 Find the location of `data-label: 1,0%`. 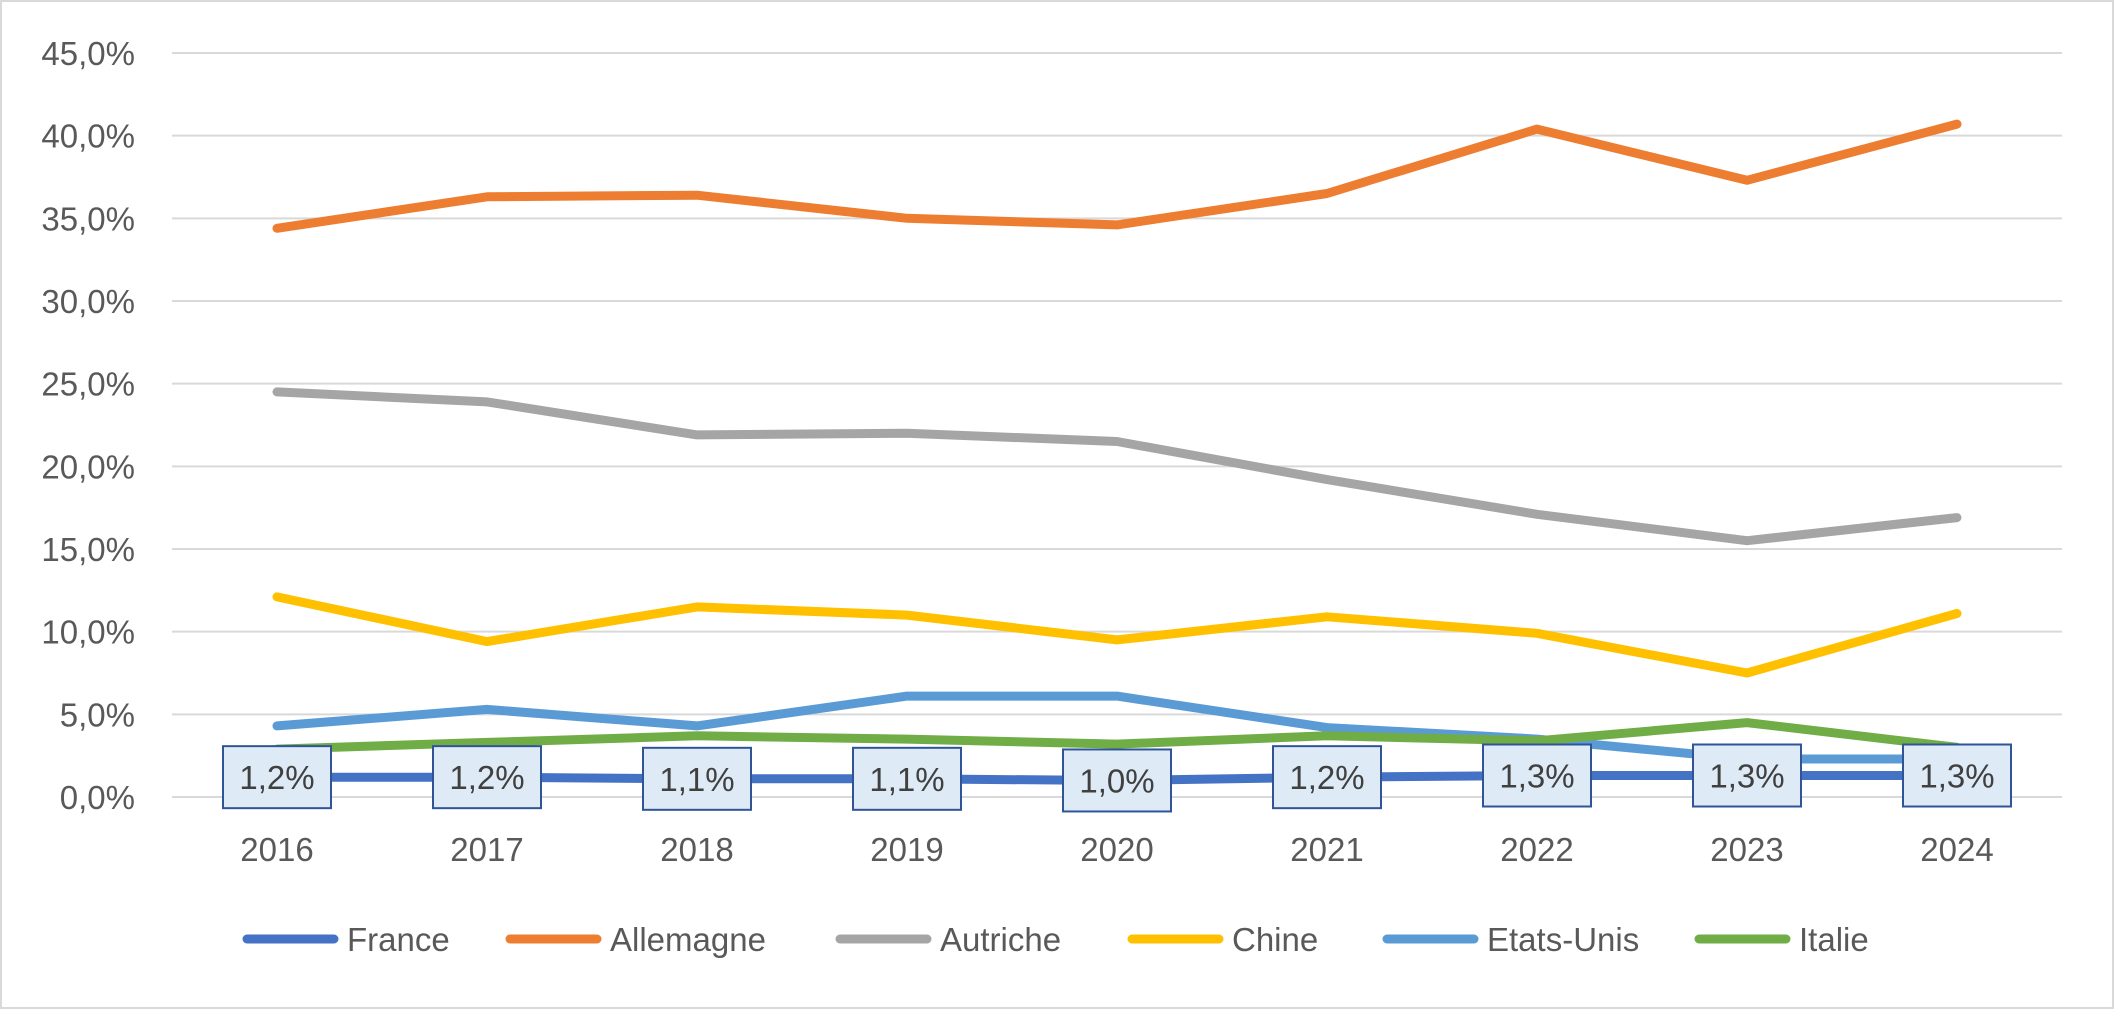

data-label: 1,0% is located at coordinates (1116, 780).